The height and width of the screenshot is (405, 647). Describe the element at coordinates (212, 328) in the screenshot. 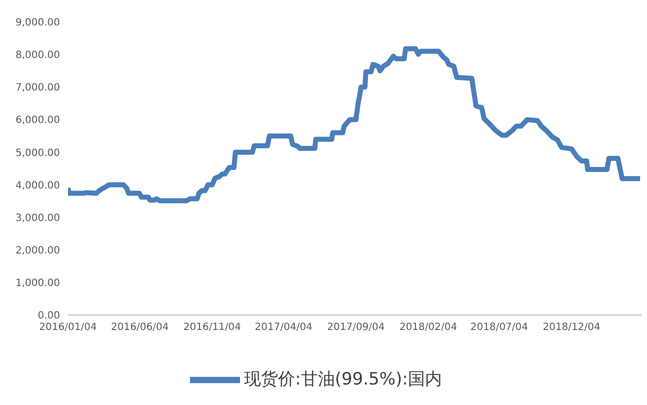

I see `x-tick-label: 2016/11/04` at that location.